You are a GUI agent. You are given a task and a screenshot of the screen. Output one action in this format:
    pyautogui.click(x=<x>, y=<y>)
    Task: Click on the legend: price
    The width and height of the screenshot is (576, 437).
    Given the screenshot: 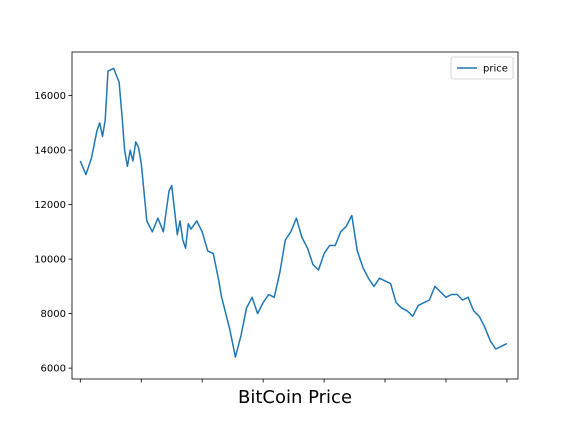 What is the action you would take?
    pyautogui.click(x=482, y=68)
    